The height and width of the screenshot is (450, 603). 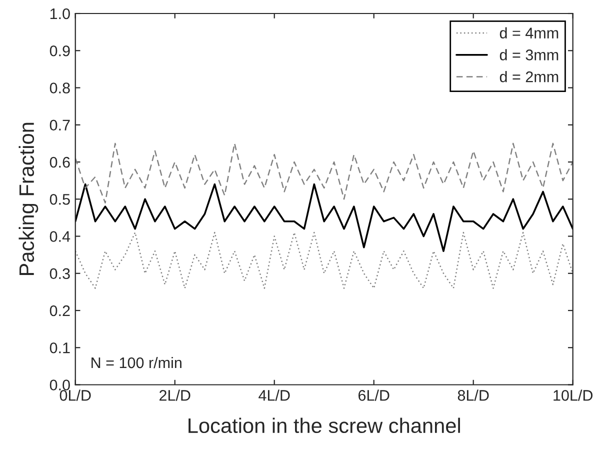 What do you see at coordinates (60, 236) in the screenshot?
I see `y-tick-label: 0.4` at bounding box center [60, 236].